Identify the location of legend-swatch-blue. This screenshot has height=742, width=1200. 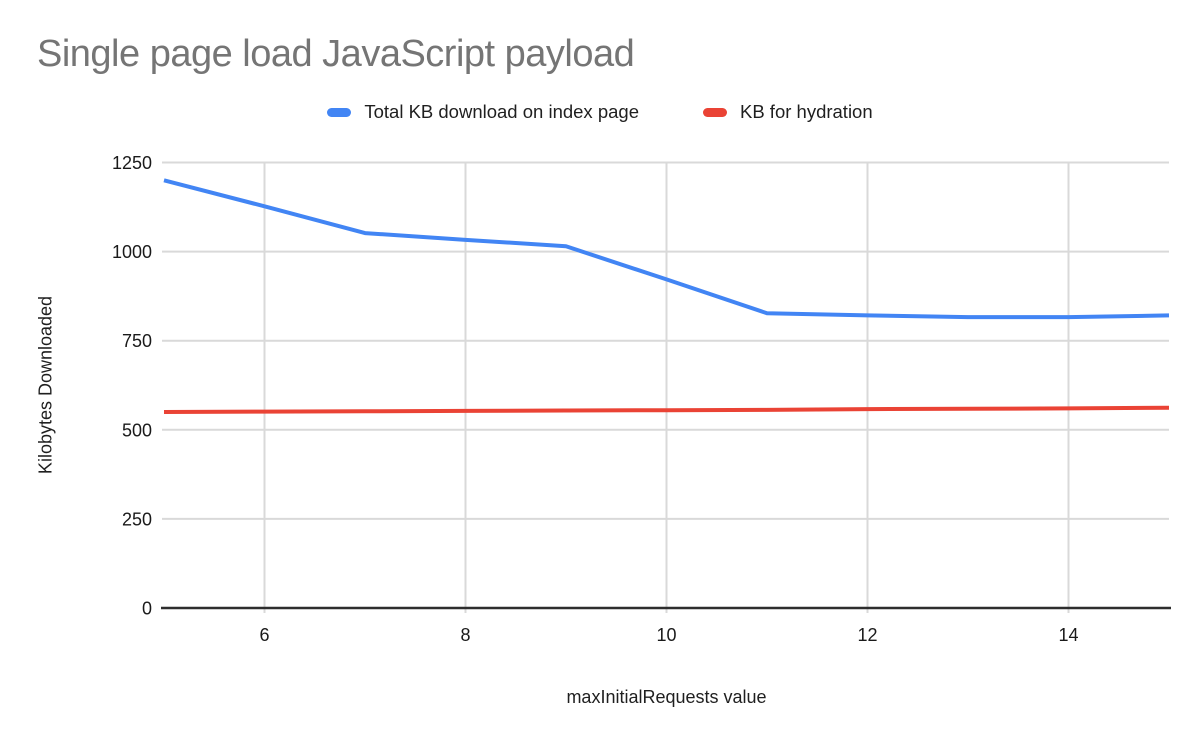
(339, 112).